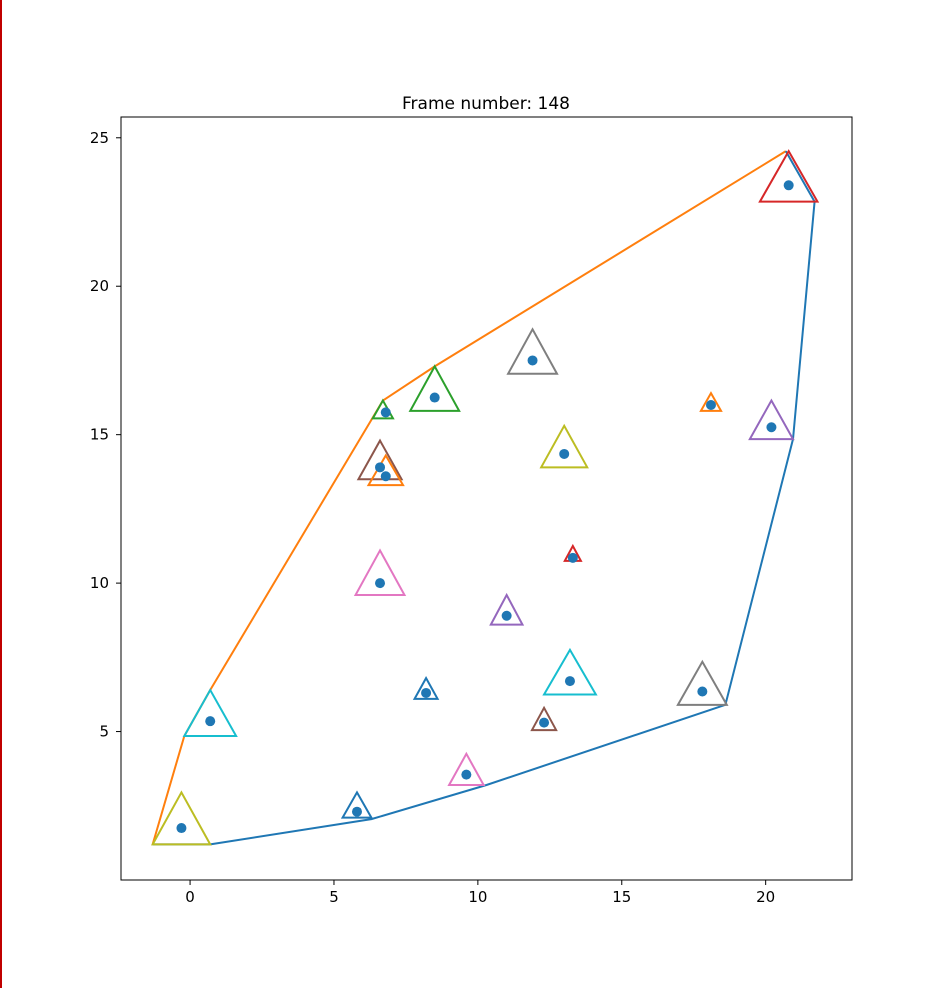 Image resolution: width=947 pixels, height=988 pixels. Describe the element at coordinates (99, 583) in the screenshot. I see `y-tick-label: 10` at that location.